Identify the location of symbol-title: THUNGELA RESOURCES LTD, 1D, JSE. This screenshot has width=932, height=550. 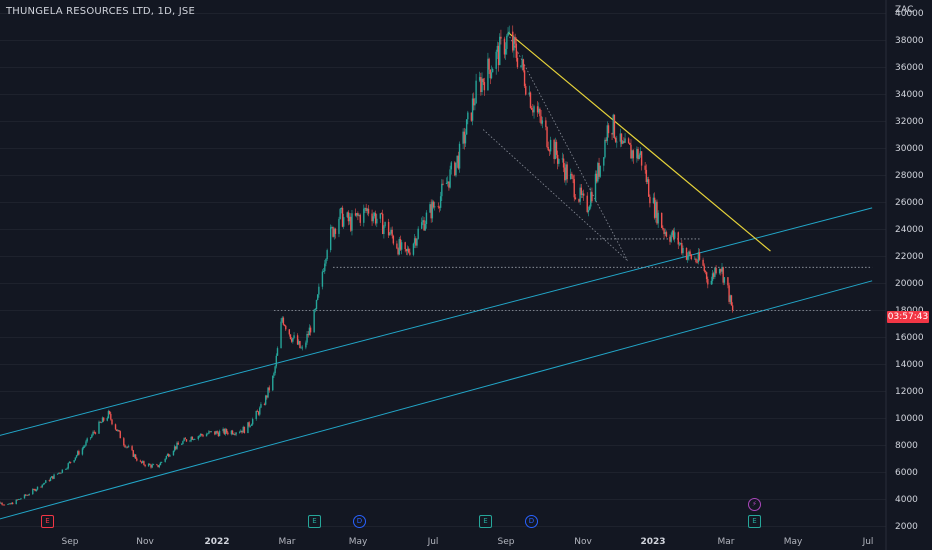
(100, 11).